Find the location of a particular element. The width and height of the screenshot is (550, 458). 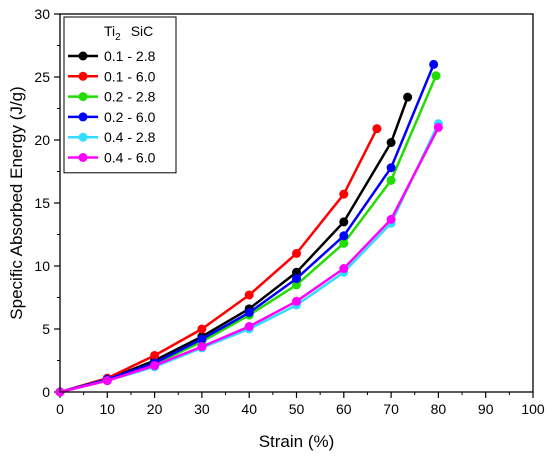

legend-item: 0.4 - 6.0 is located at coordinates (112, 158).